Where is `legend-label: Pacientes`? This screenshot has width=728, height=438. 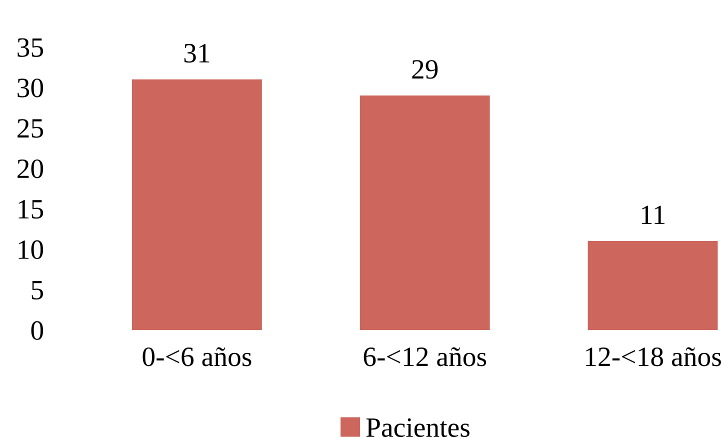 legend-label: Pacientes is located at coordinates (418, 427).